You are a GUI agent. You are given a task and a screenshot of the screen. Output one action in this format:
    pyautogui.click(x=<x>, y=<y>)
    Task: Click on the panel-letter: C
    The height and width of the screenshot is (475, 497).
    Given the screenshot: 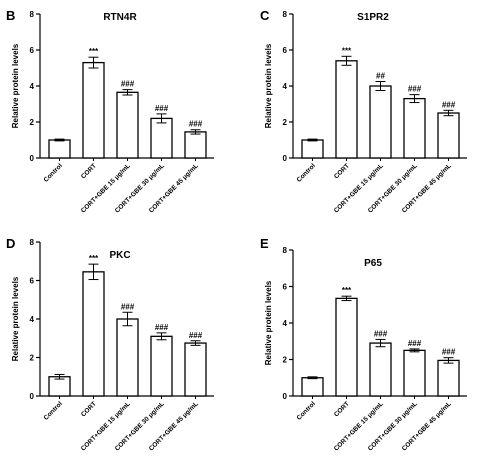 What is the action you would take?
    pyautogui.click(x=265, y=15)
    